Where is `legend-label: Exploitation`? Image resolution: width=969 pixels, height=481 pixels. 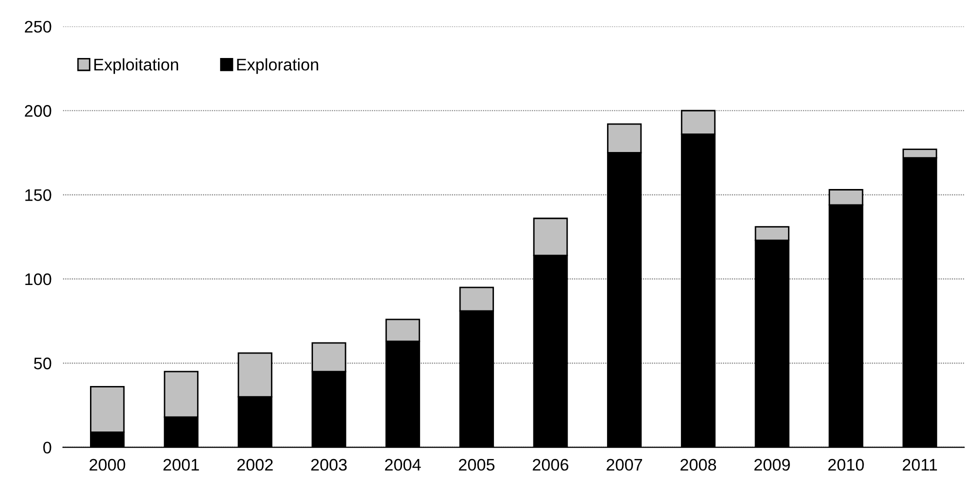
legend-label: Exploitation is located at coordinates (136, 66).